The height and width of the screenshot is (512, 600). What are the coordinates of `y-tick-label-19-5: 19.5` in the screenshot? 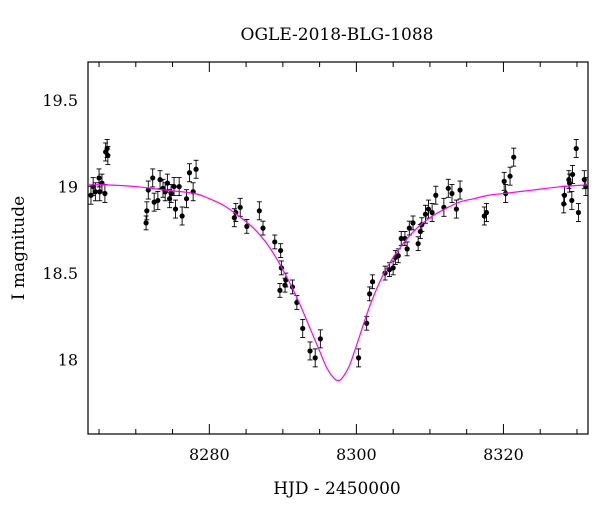 It's located at (60, 100).